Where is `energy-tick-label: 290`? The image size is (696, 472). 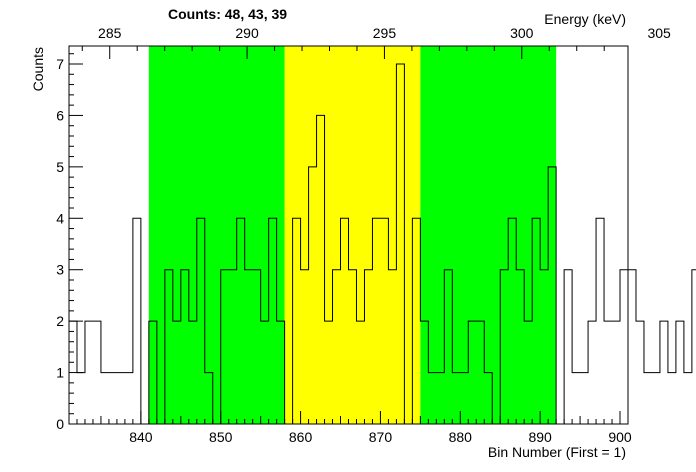
energy-tick-label: 290 is located at coordinates (247, 33).